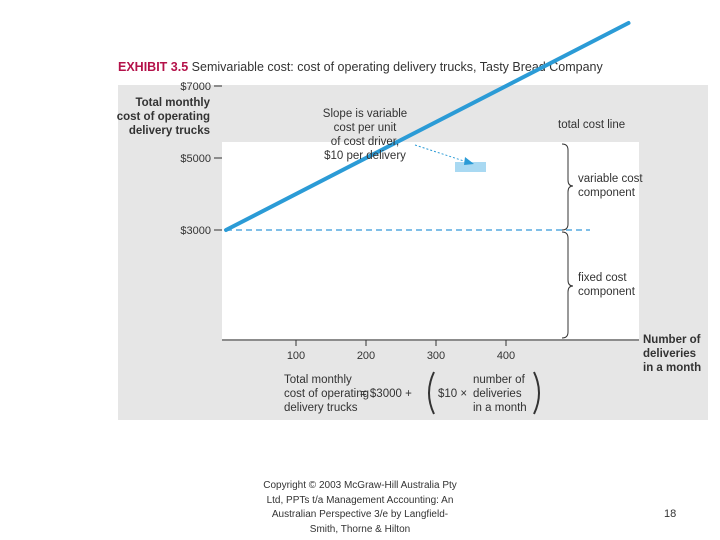 The width and height of the screenshot is (720, 540). What do you see at coordinates (607, 193) in the screenshot?
I see `variable-cost-label-line-2: component` at bounding box center [607, 193].